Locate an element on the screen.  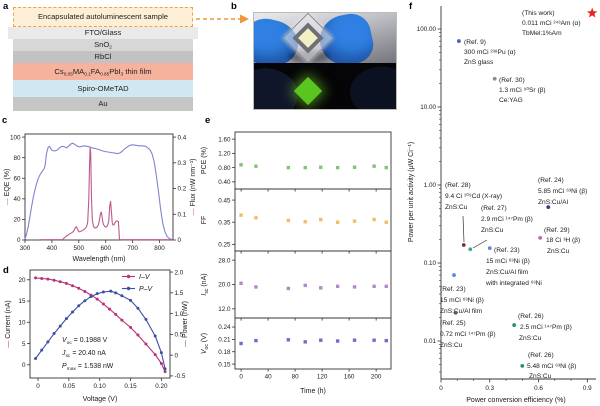
svg-text: FF is located at coordinates (204, 220).